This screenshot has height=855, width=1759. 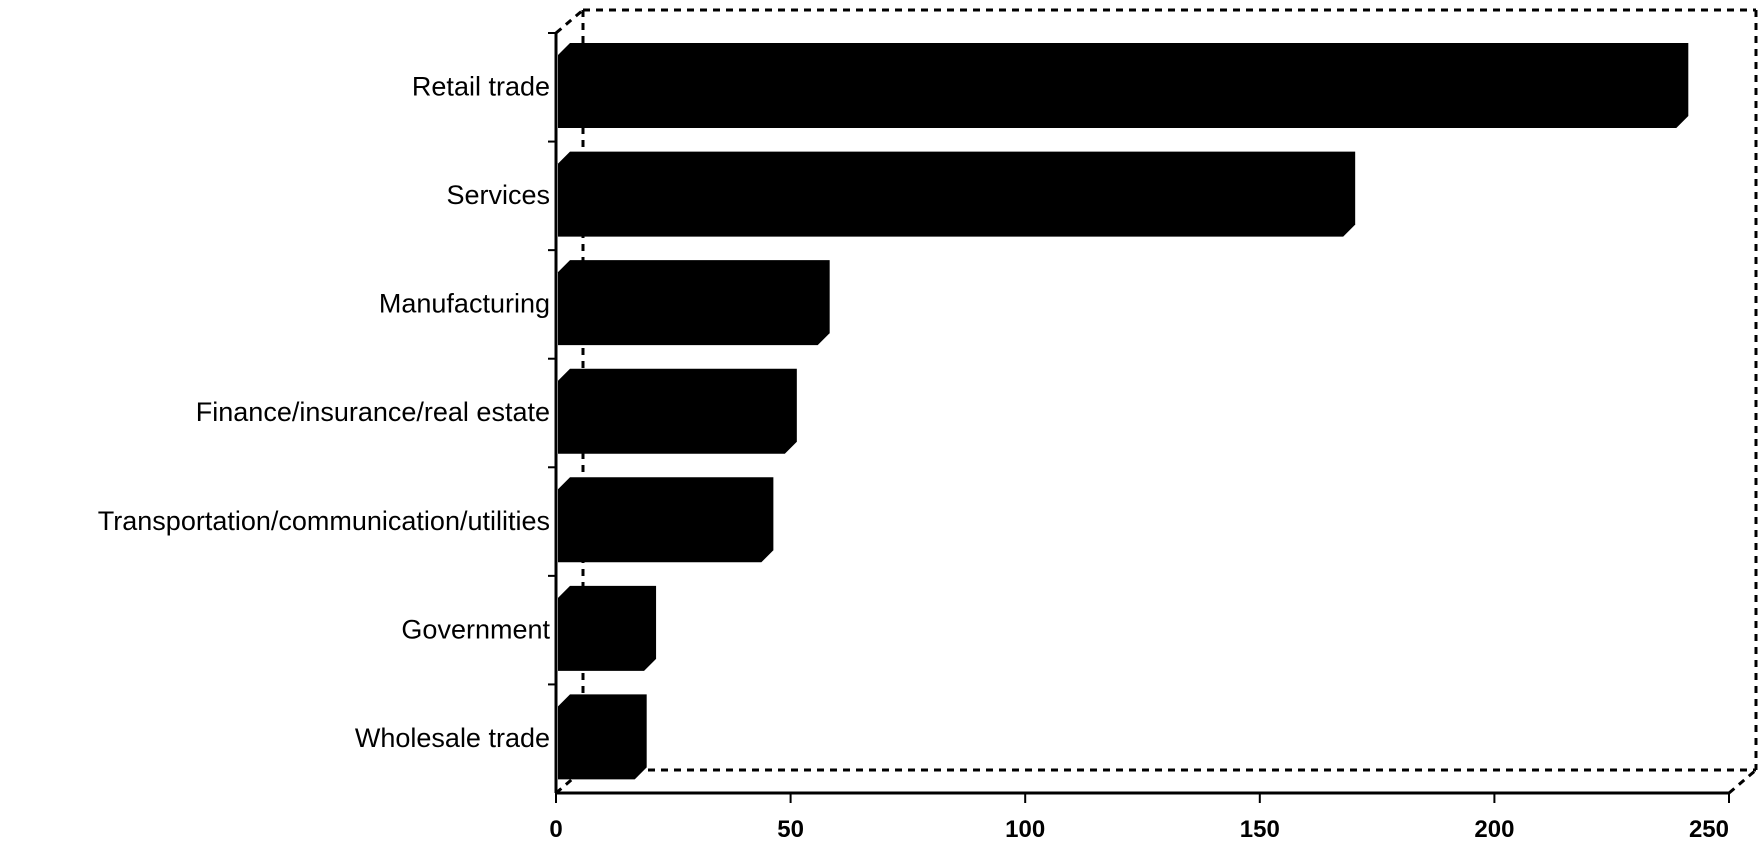 What do you see at coordinates (481, 87) in the screenshot?
I see `category-label-0: Retail trade` at bounding box center [481, 87].